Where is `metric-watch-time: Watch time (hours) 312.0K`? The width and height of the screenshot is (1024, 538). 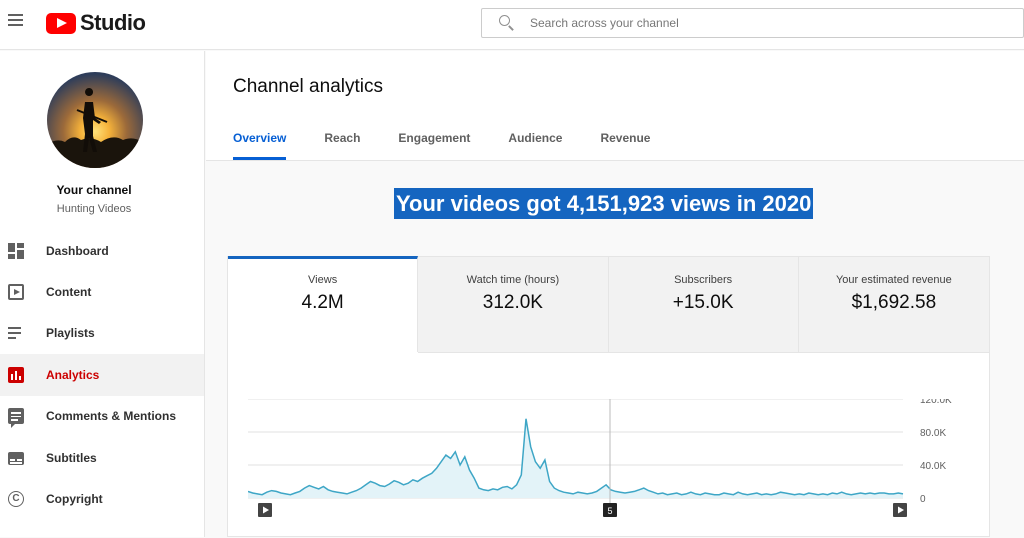
metric-watch-time: Watch time (hours) 312.0K is located at coordinates (513, 305).